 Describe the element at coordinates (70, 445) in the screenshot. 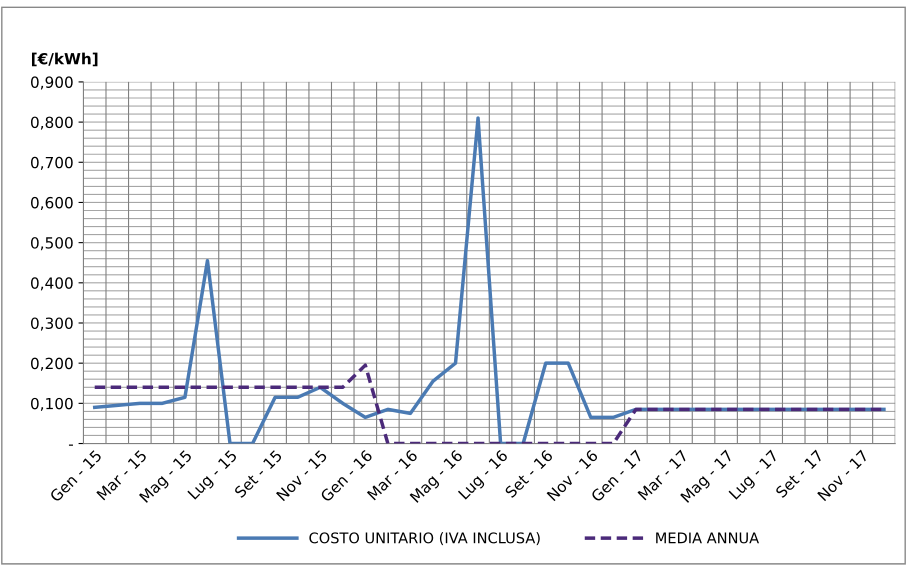

I see `y-tick-label: -` at that location.